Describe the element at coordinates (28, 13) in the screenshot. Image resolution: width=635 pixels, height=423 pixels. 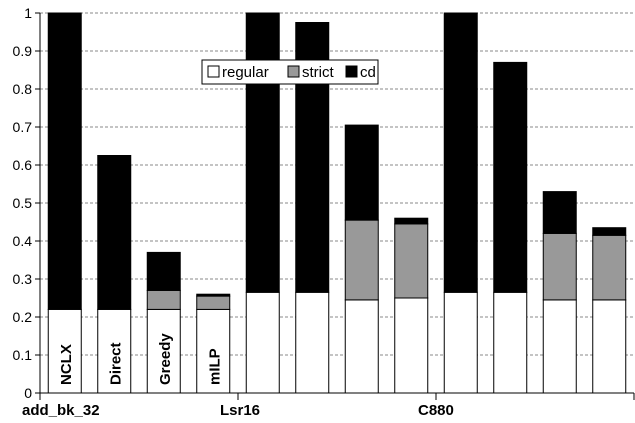
I see `y-tick-label: 1` at that location.